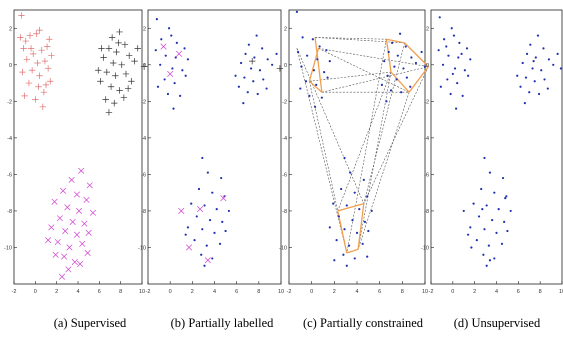 This screenshot has width=563, height=341. Describe the element at coordinates (540, 292) in the screenshot. I see `x-tick-label: 8` at that location.